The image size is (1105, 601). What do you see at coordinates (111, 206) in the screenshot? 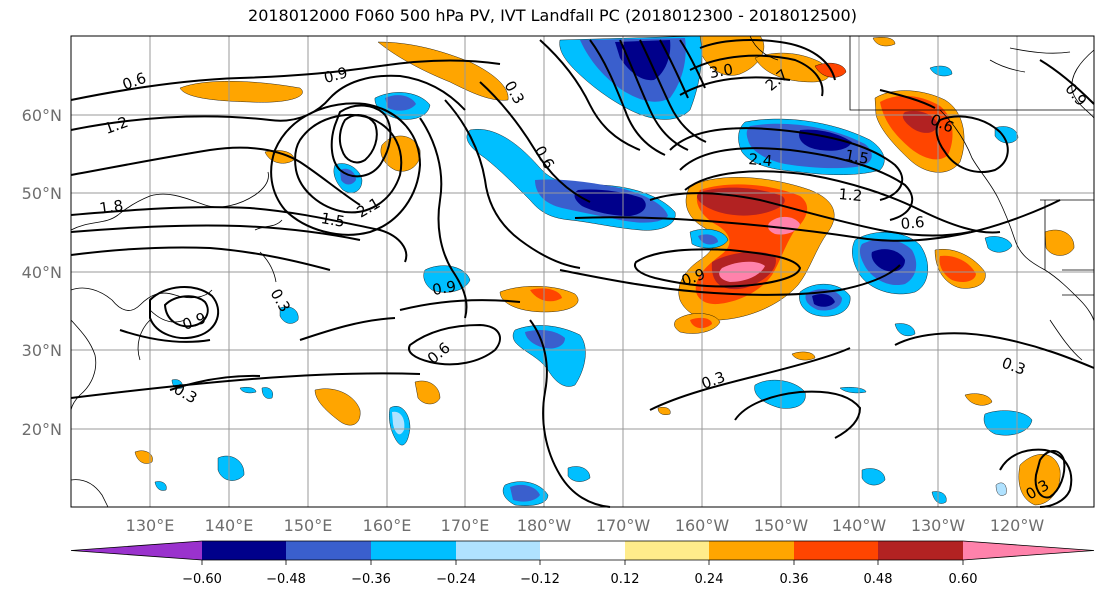
I see `contour-label: 1.8` at bounding box center [111, 206].